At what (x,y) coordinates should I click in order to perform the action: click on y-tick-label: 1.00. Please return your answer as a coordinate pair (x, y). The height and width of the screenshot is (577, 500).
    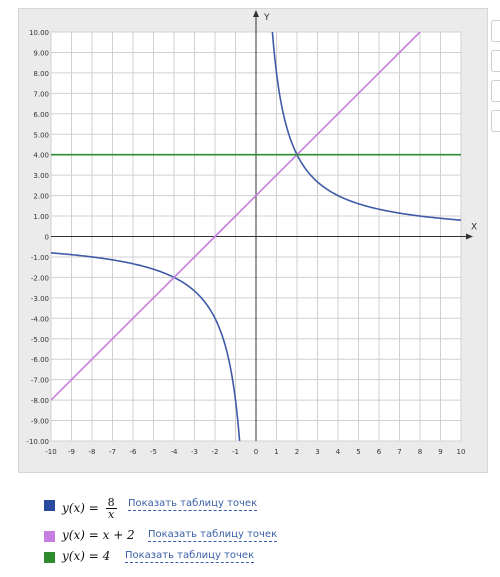
    Looking at the image, I should click on (41, 217).